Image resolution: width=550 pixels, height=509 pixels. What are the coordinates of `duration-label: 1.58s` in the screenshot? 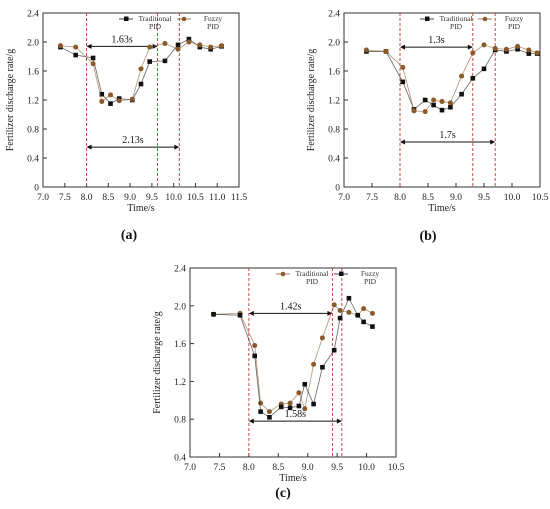 It's located at (296, 414).